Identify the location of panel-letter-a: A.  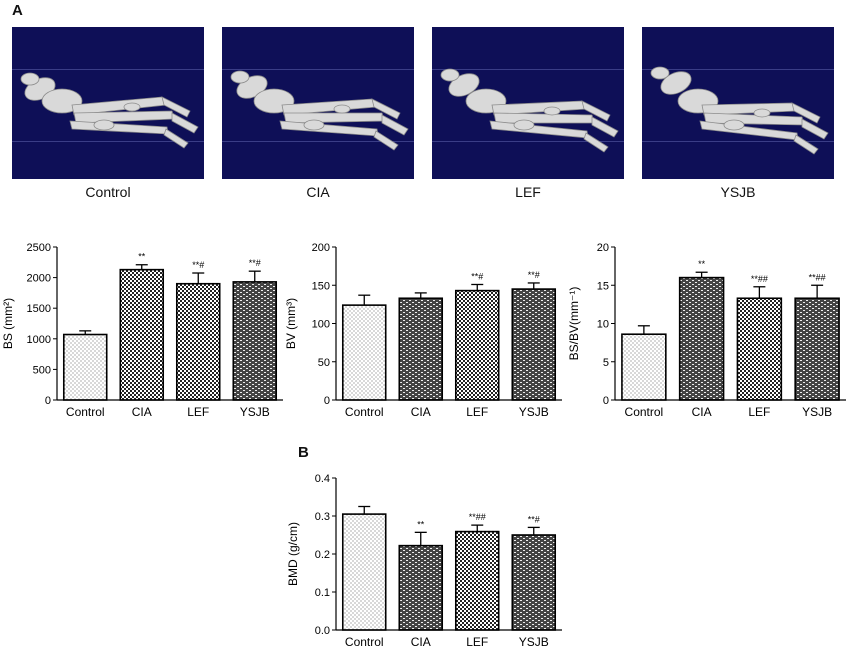
(17, 10).